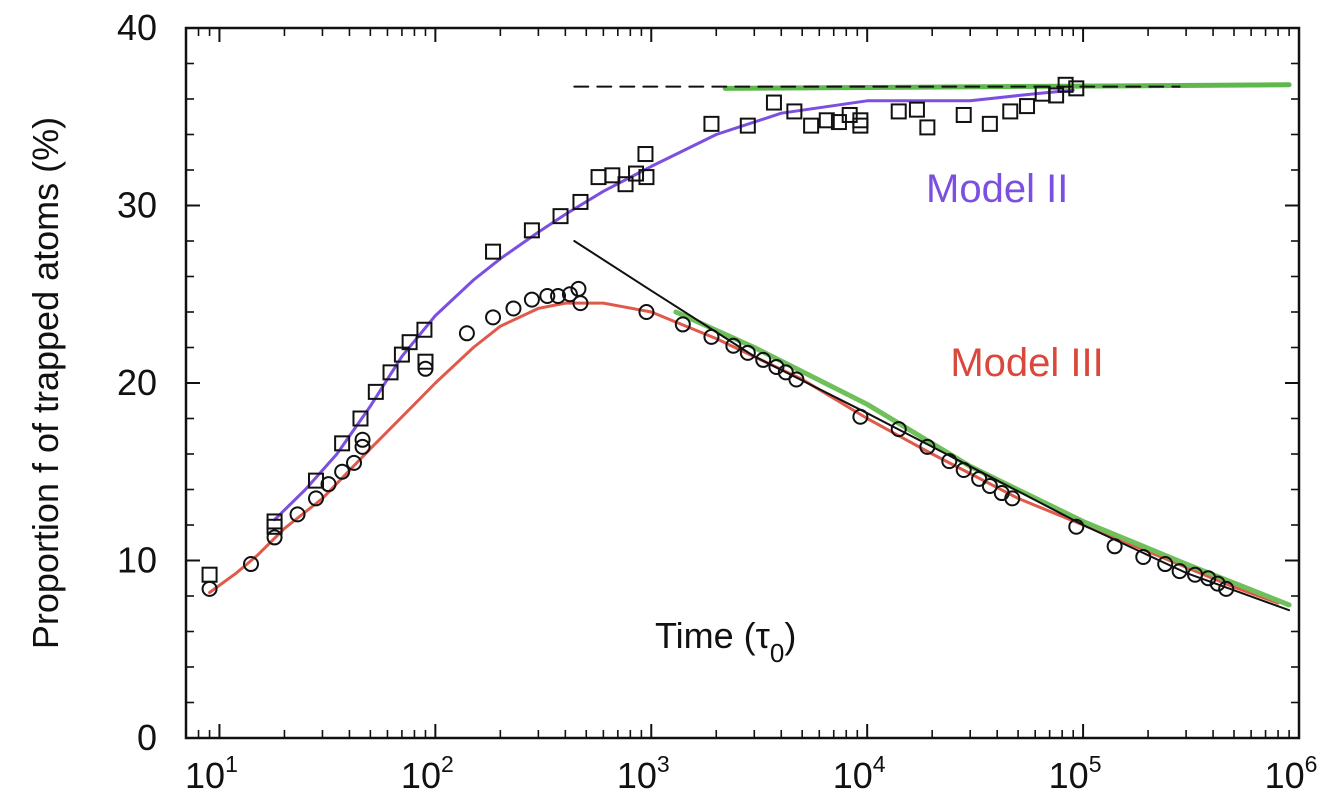  Describe the element at coordinates (1095, 764) in the screenshot. I see `x-tick-exponent: 5` at that location.